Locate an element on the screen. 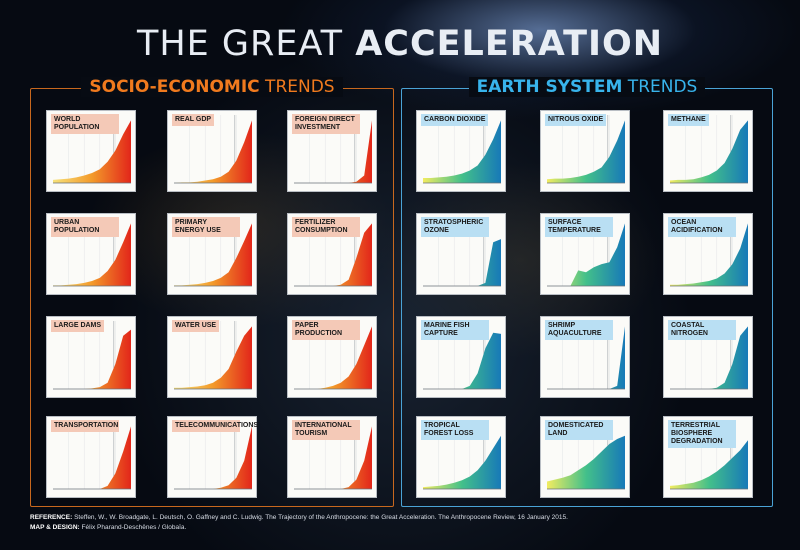  chart-marine-fish-capture: Marine Fish Capture is located at coordinates (461, 357).